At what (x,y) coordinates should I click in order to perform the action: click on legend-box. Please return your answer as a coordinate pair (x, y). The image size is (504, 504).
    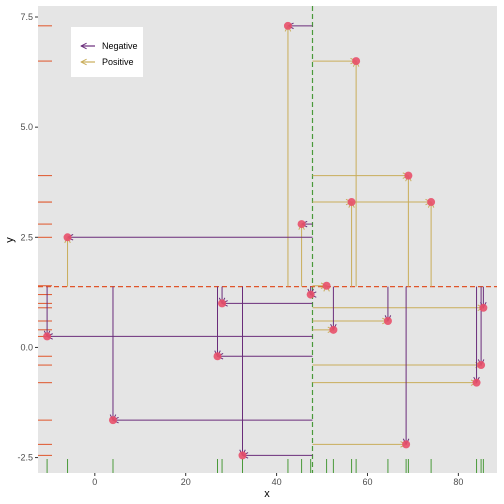
    Looking at the image, I should click on (107, 52).